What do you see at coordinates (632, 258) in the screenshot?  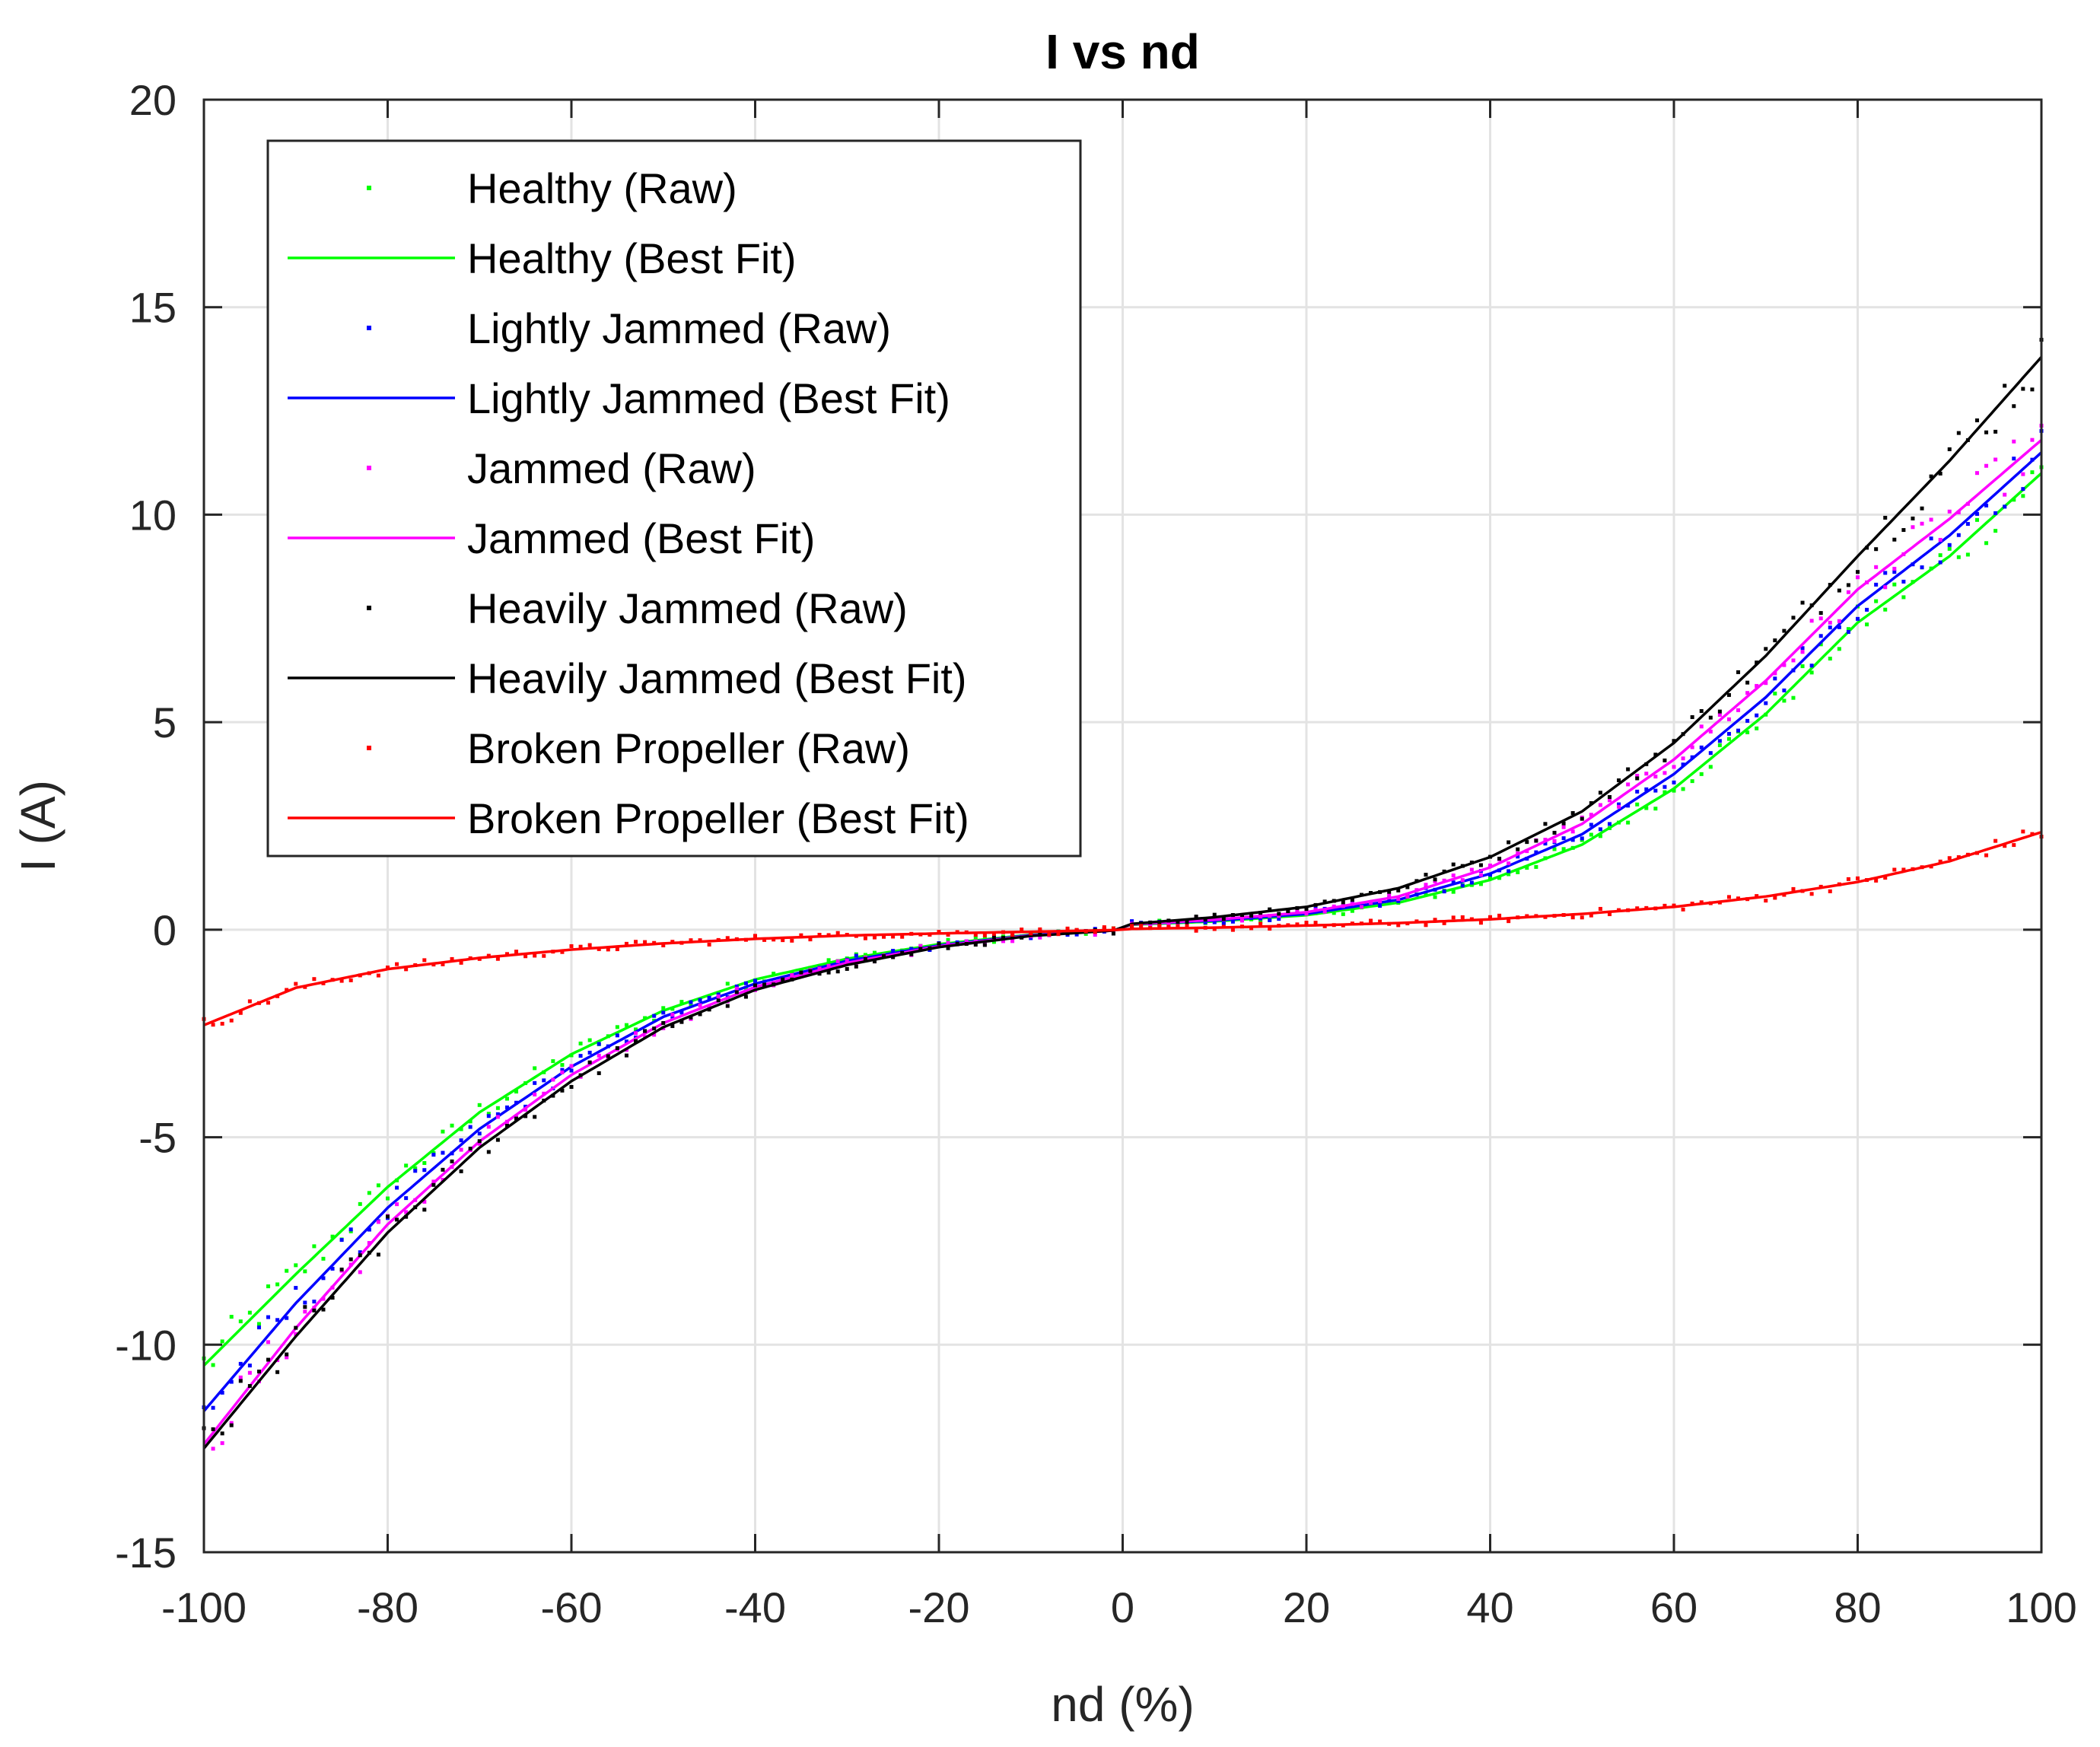 I see `legend-label-fit: Healthy (Best Fit)` at bounding box center [632, 258].